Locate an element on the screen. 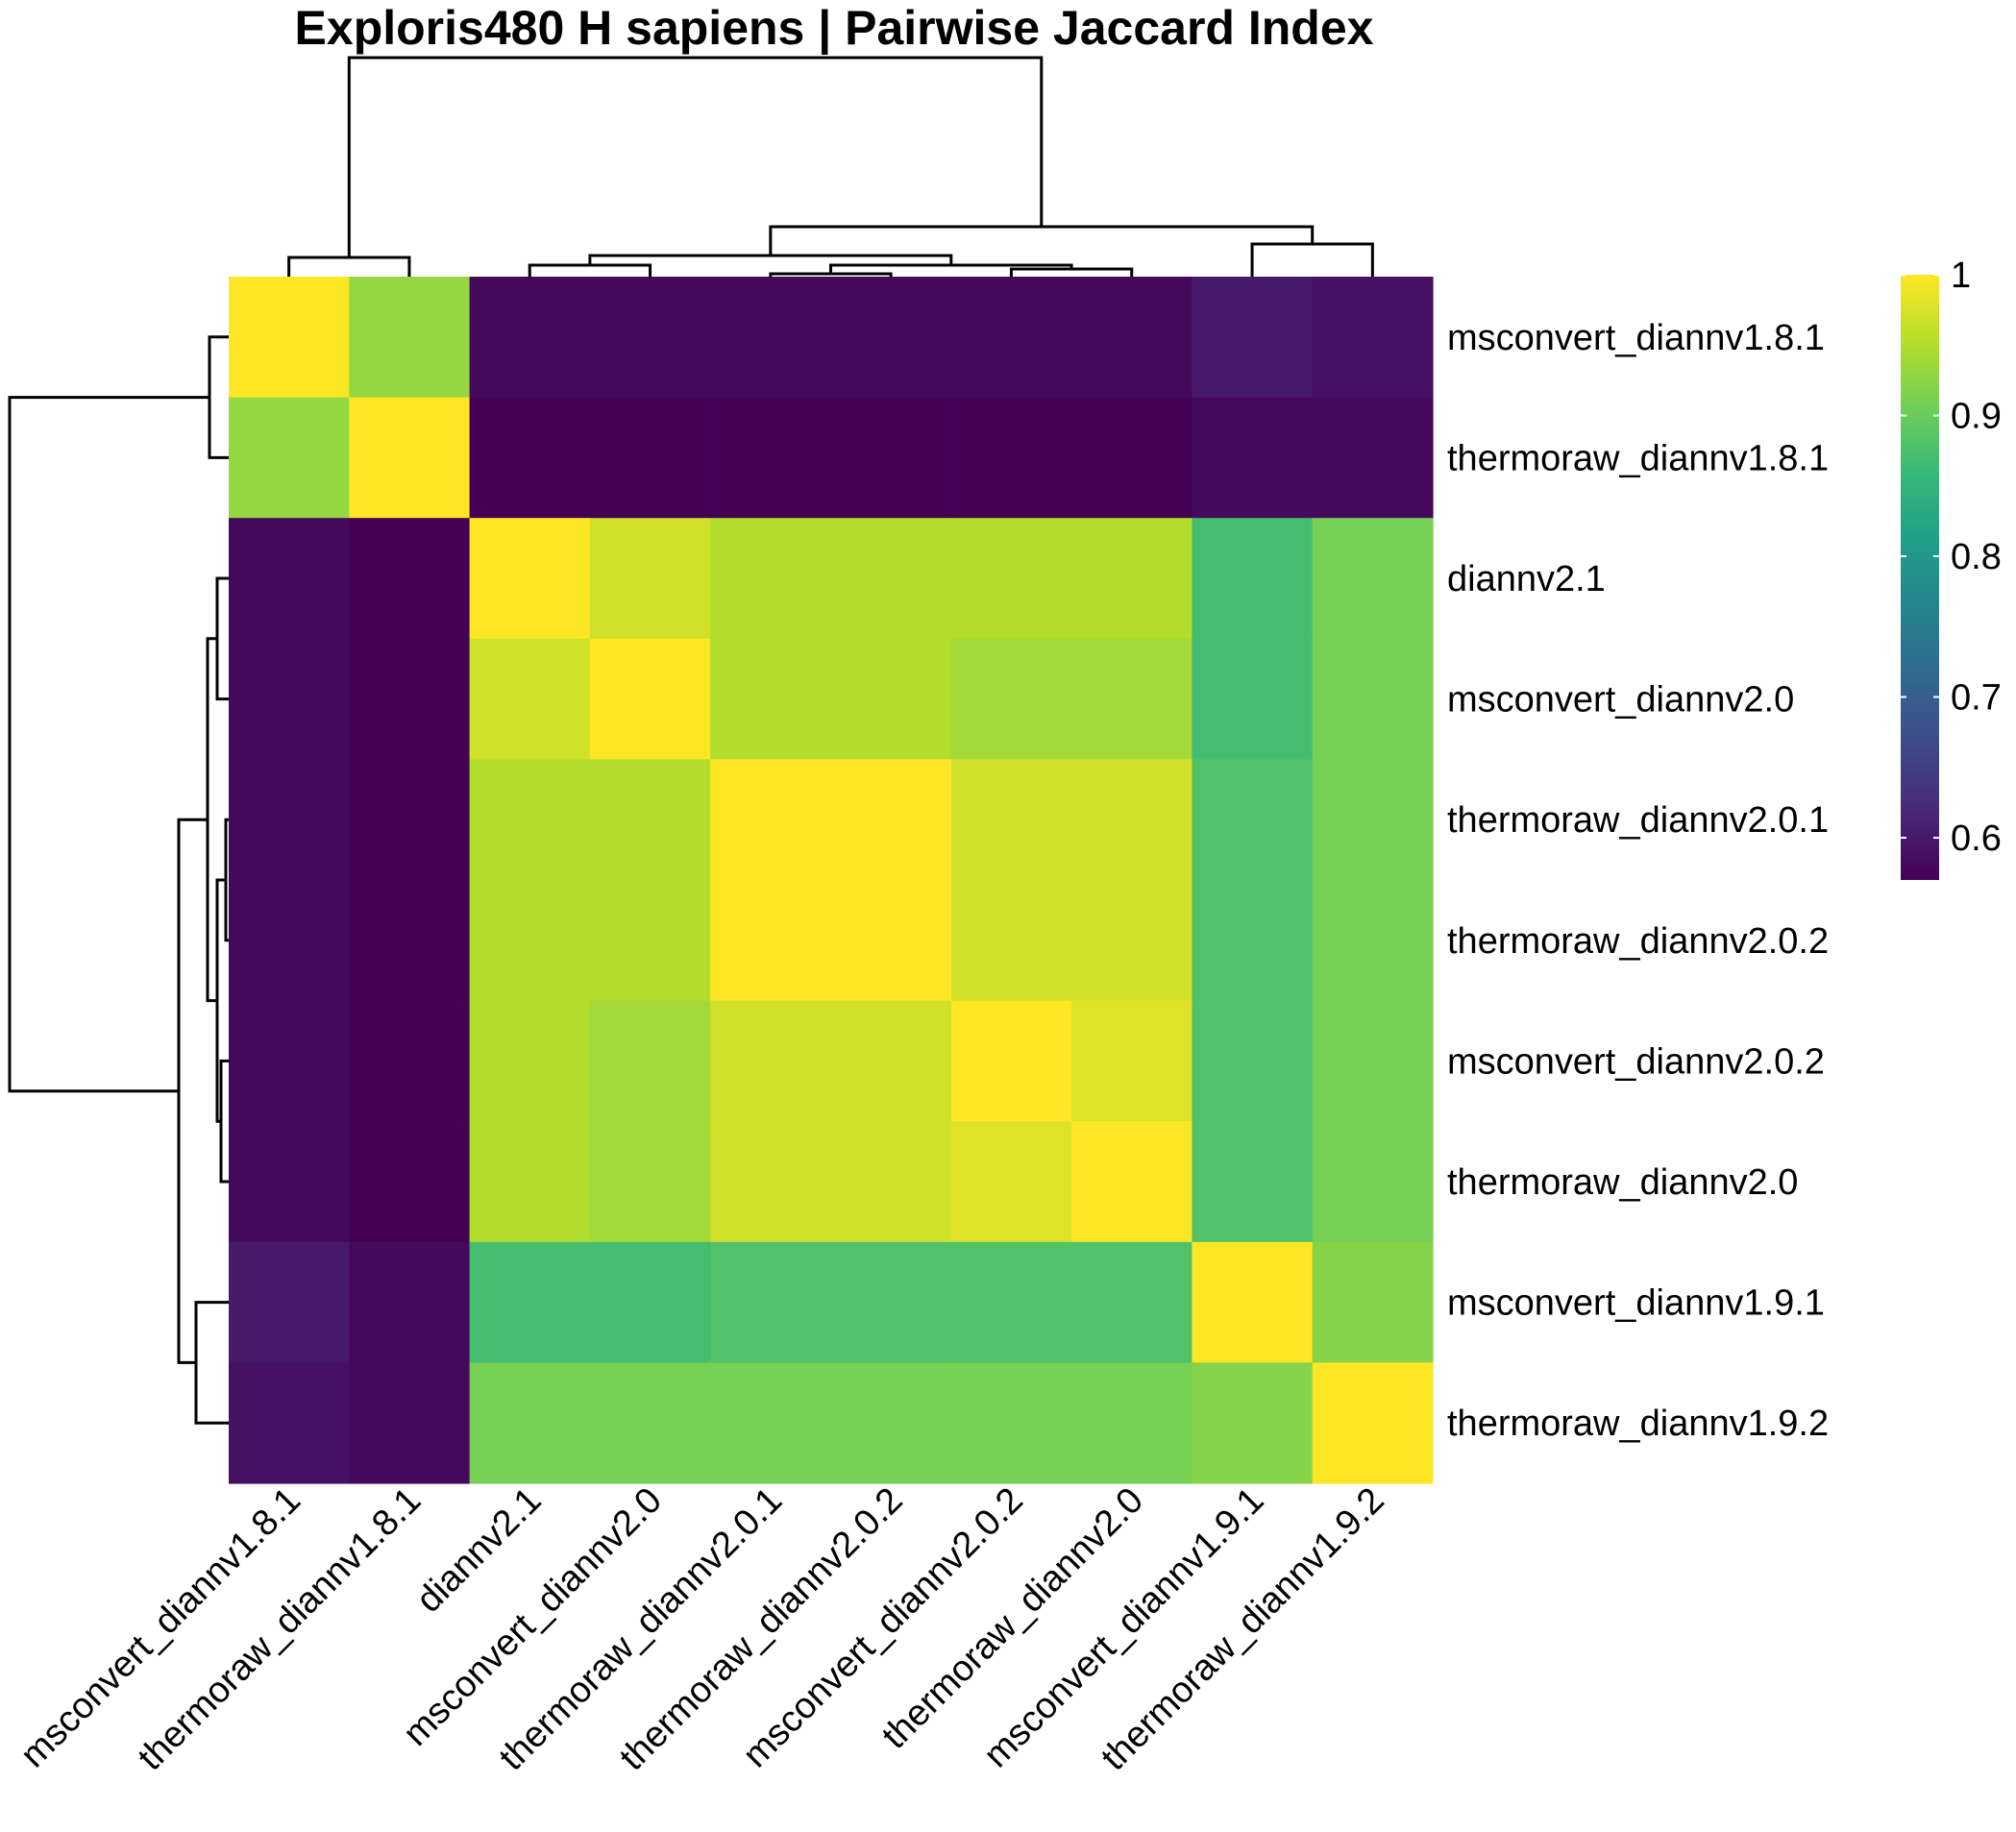  color-bar-tick-label: 1 is located at coordinates (1961, 276).